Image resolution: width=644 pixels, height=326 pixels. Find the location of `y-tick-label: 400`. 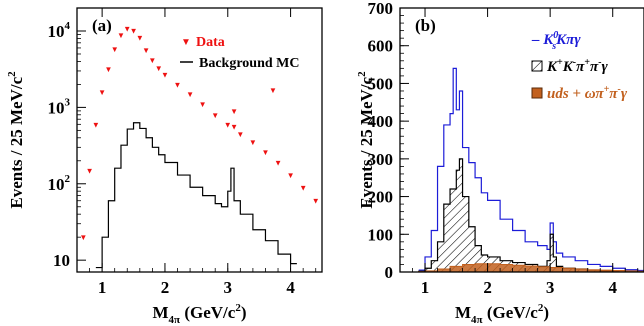

y-tick-label: 400 is located at coordinates (381, 121).